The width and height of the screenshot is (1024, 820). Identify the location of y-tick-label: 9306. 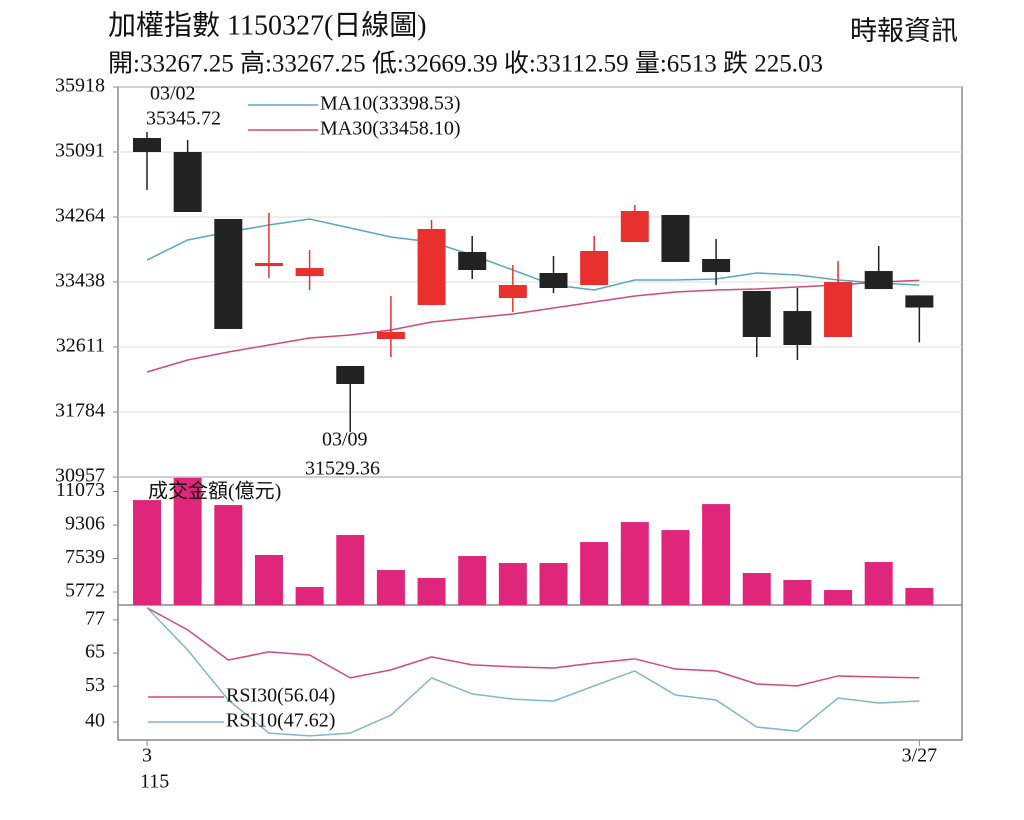
(85, 524).